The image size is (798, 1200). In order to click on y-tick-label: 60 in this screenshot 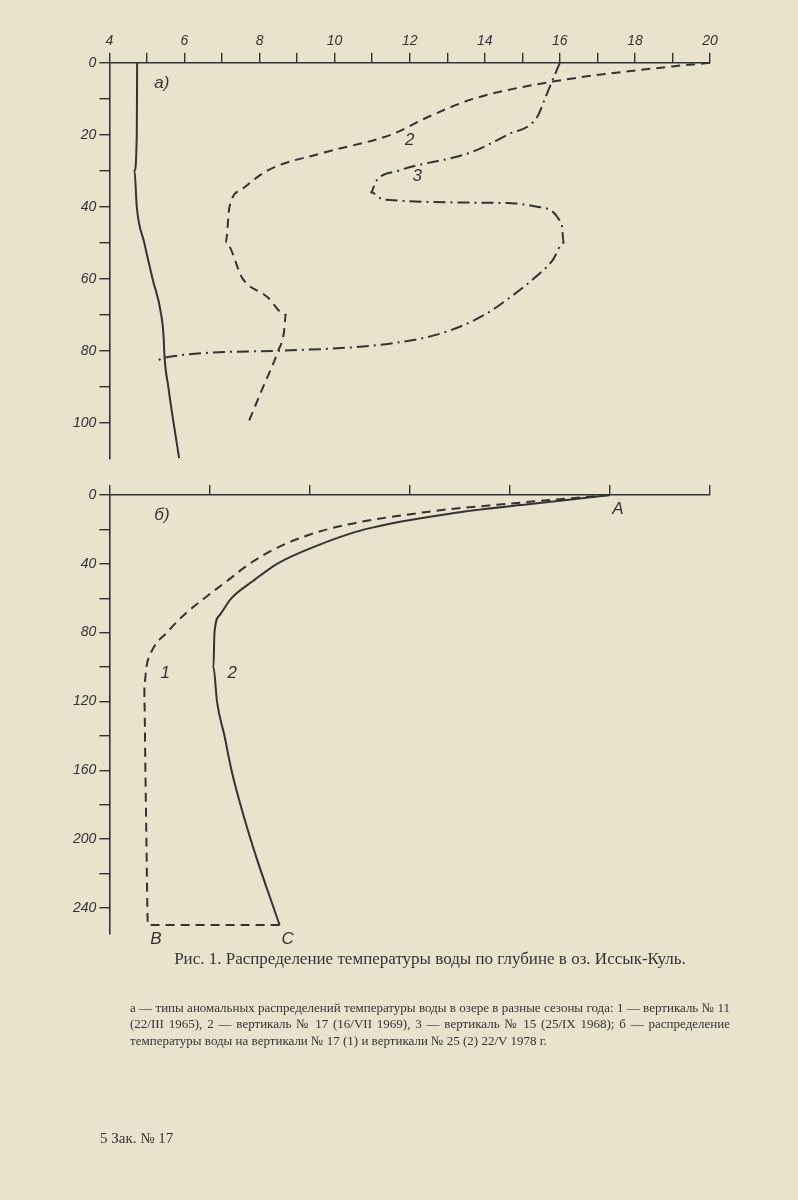, I will do `click(88, 277)`.